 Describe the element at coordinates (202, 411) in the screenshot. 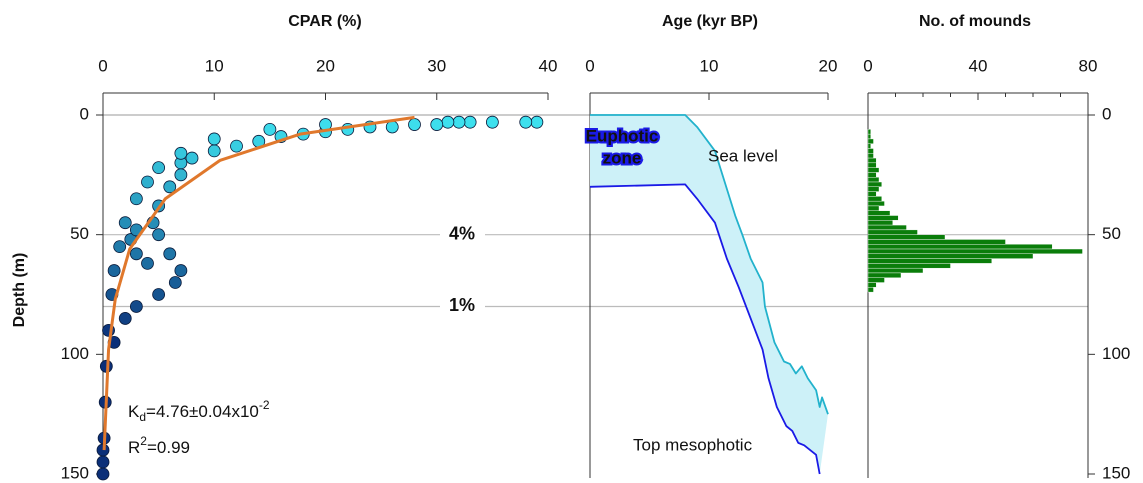

I see `annotation-part: =4.76±0.04x10` at that location.